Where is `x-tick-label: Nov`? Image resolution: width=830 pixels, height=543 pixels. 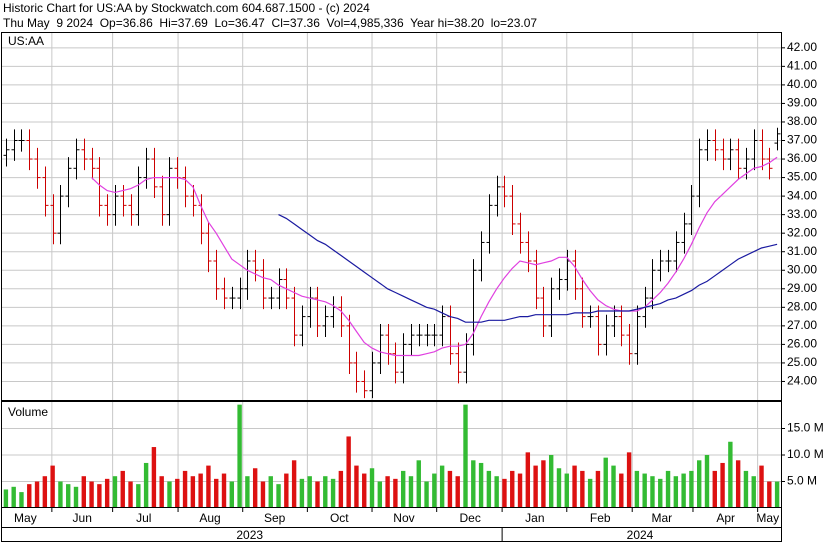 x-tick-label: Nov is located at coordinates (403, 518).